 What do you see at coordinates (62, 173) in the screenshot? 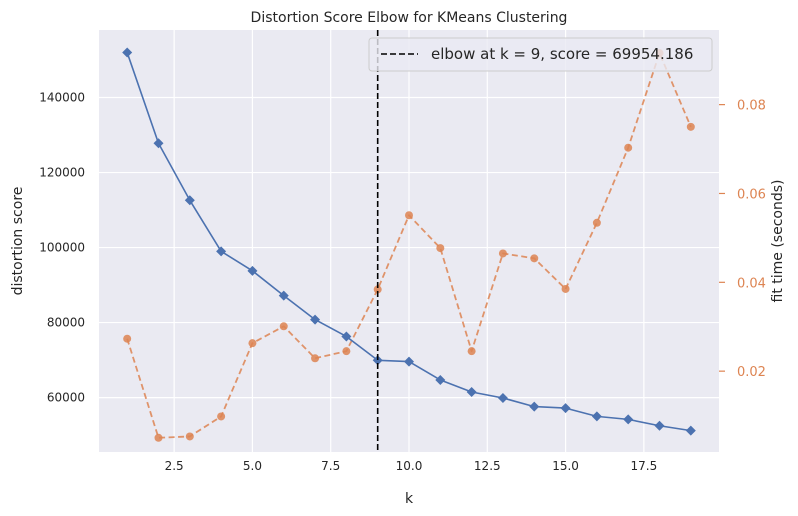
I see `y-tick-label: 120000` at bounding box center [62, 173].